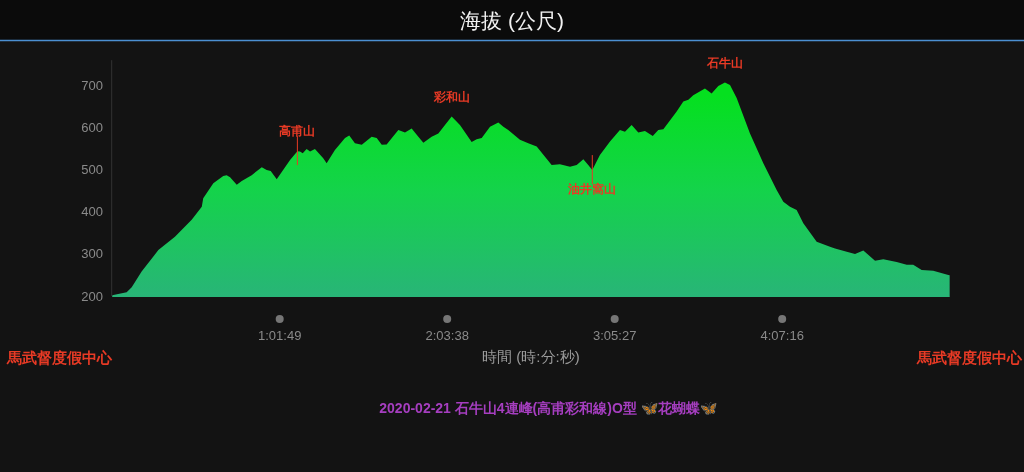 This screenshot has height=472, width=1024. I want to click on x-tick-label: 1:01:49, so click(280, 335).